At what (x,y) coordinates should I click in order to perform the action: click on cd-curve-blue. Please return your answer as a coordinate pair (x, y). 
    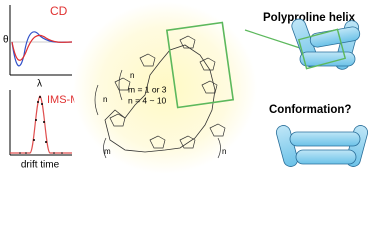
    Looking at the image, I should click on (42, 49).